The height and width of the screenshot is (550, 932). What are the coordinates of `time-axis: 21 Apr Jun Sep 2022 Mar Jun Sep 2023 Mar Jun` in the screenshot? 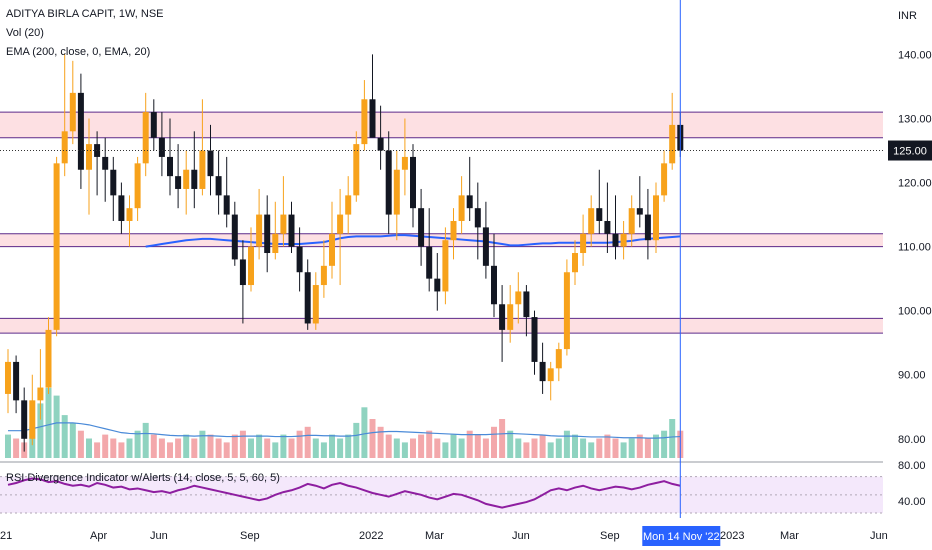 It's located at (444, 536).